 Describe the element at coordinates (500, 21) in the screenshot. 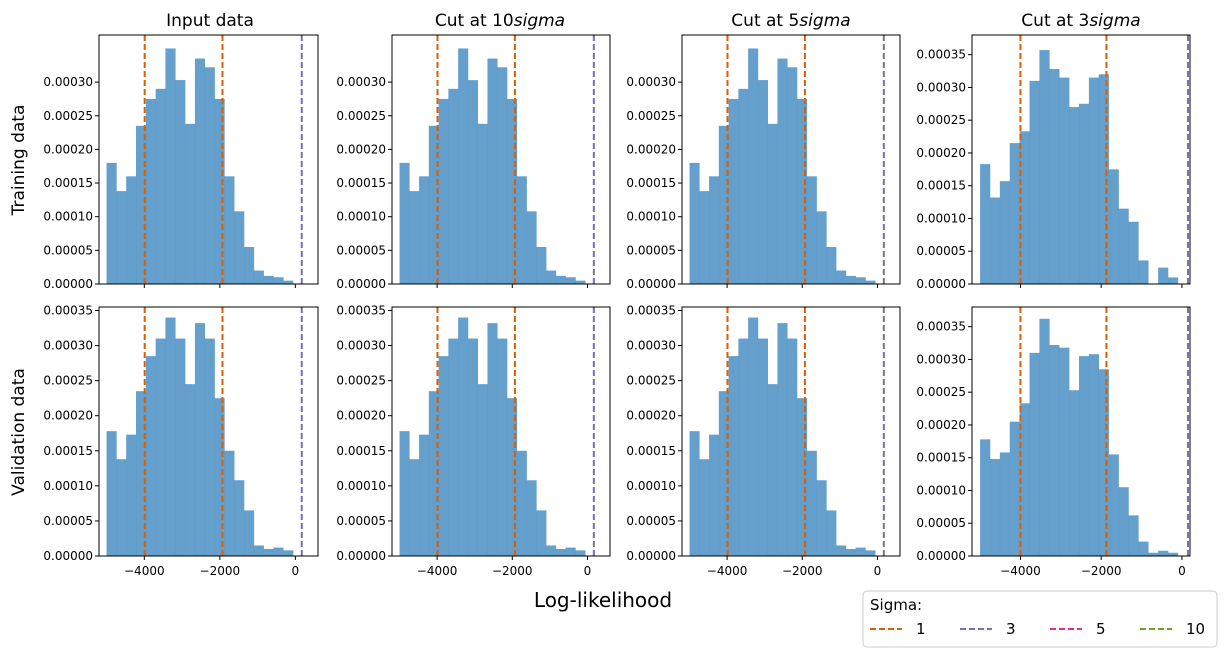

I see `column-title-cut-10sigma: Cut at 10sigma` at that location.